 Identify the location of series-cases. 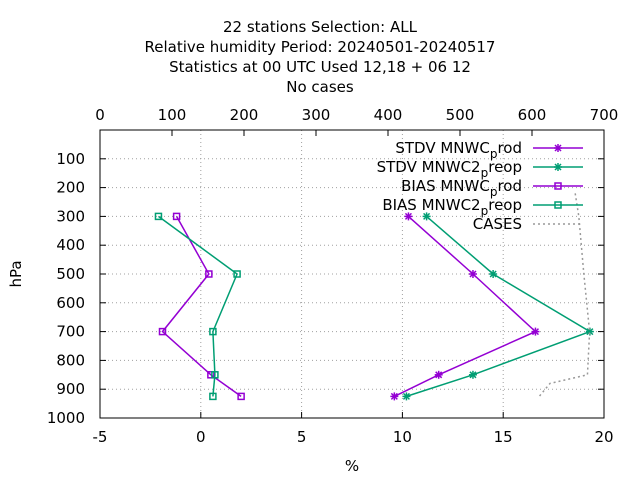
(564, 295).